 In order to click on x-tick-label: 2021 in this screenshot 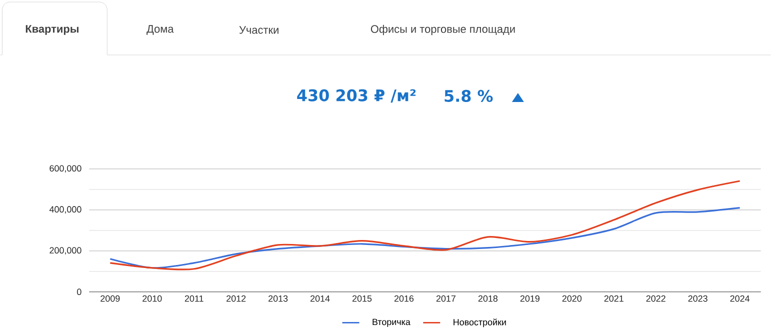, I will do `click(614, 298)`.